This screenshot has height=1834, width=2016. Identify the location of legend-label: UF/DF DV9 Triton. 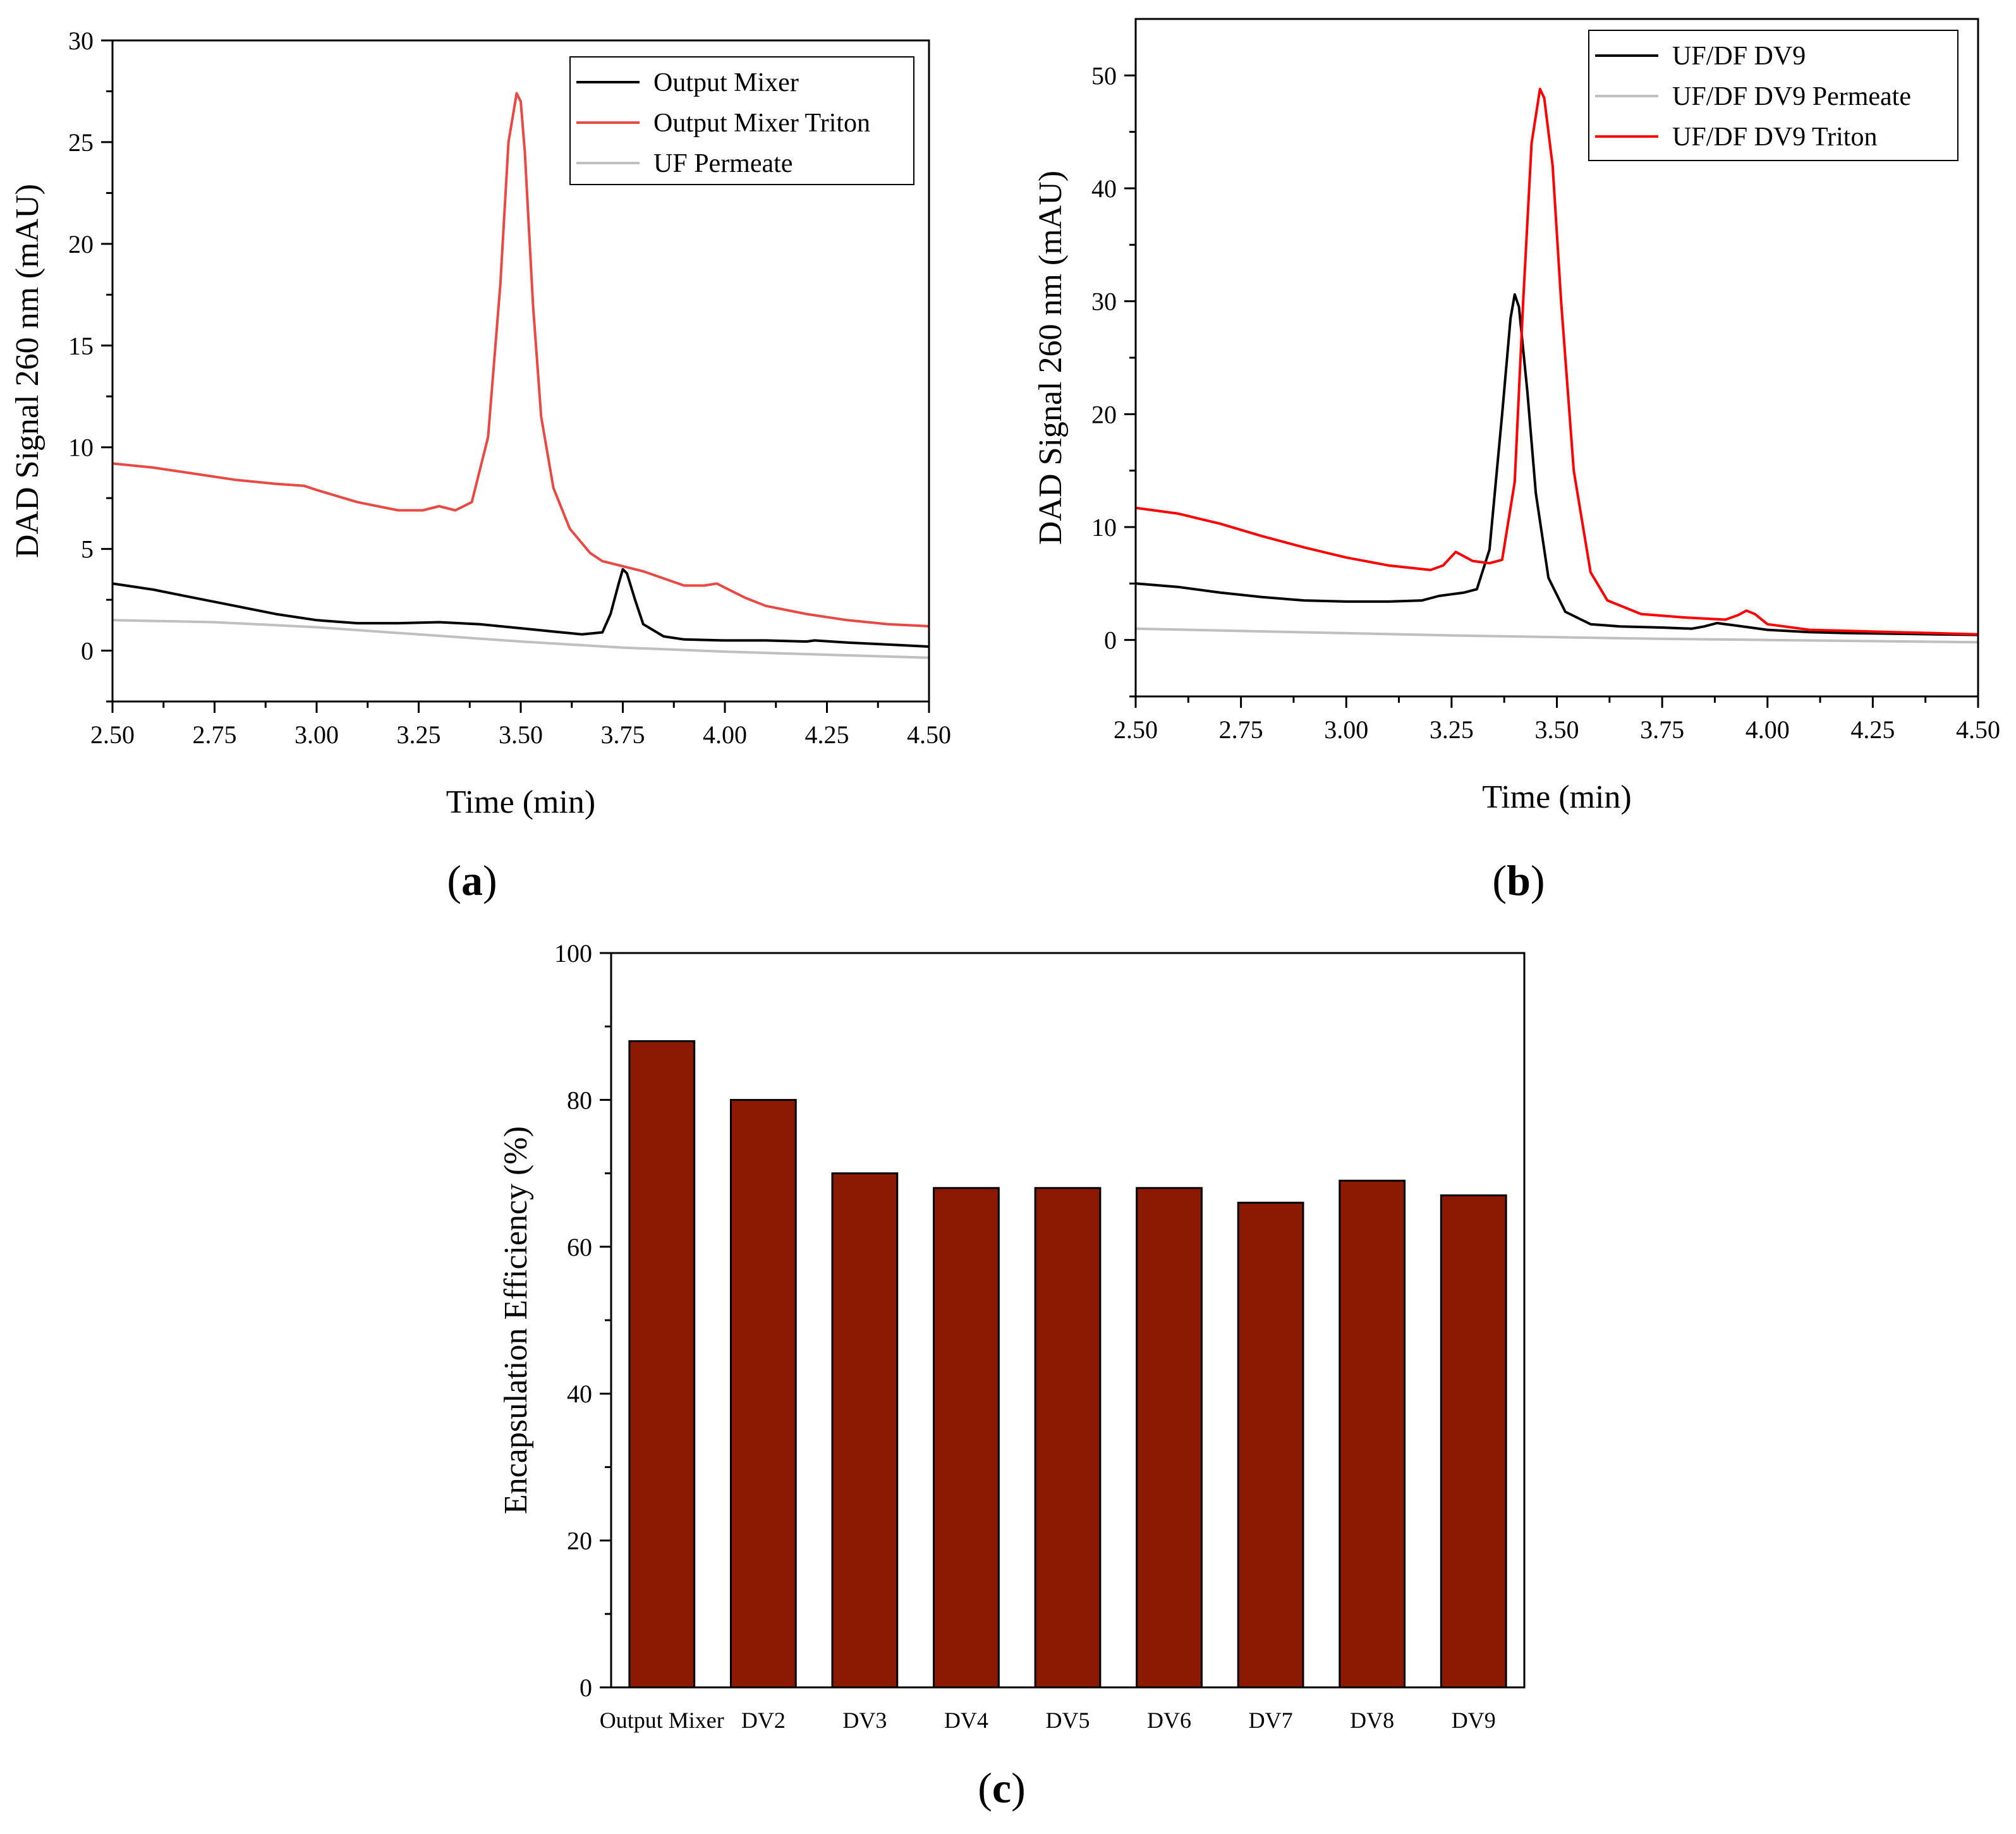
(1774, 137).